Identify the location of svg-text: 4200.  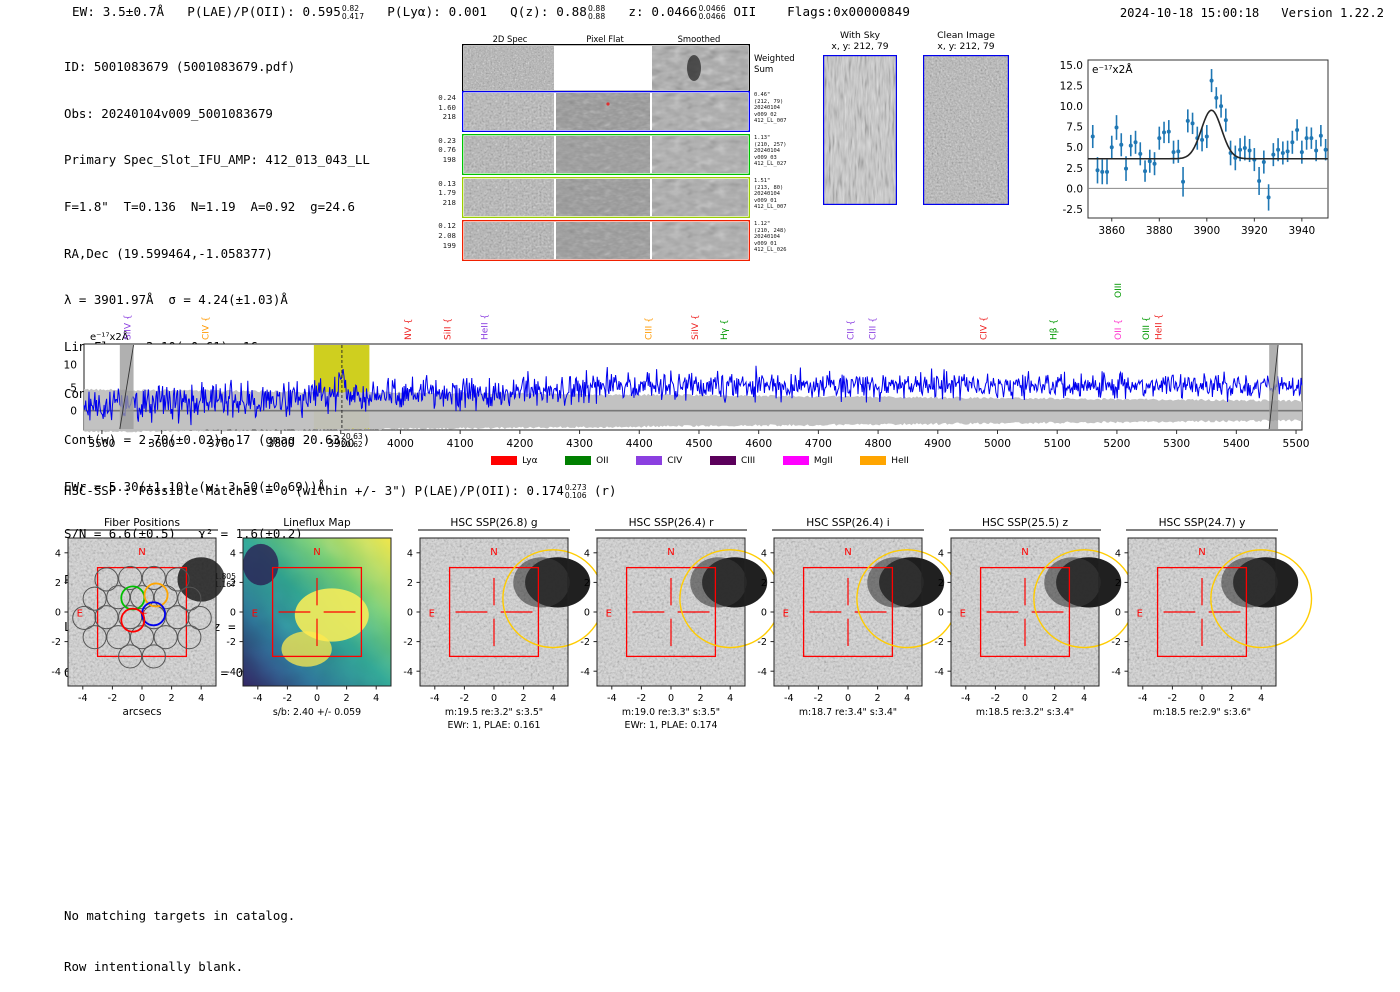
(519, 444).